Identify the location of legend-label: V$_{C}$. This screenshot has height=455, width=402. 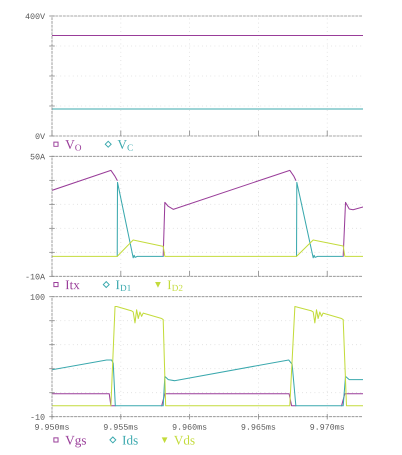
(125, 145).